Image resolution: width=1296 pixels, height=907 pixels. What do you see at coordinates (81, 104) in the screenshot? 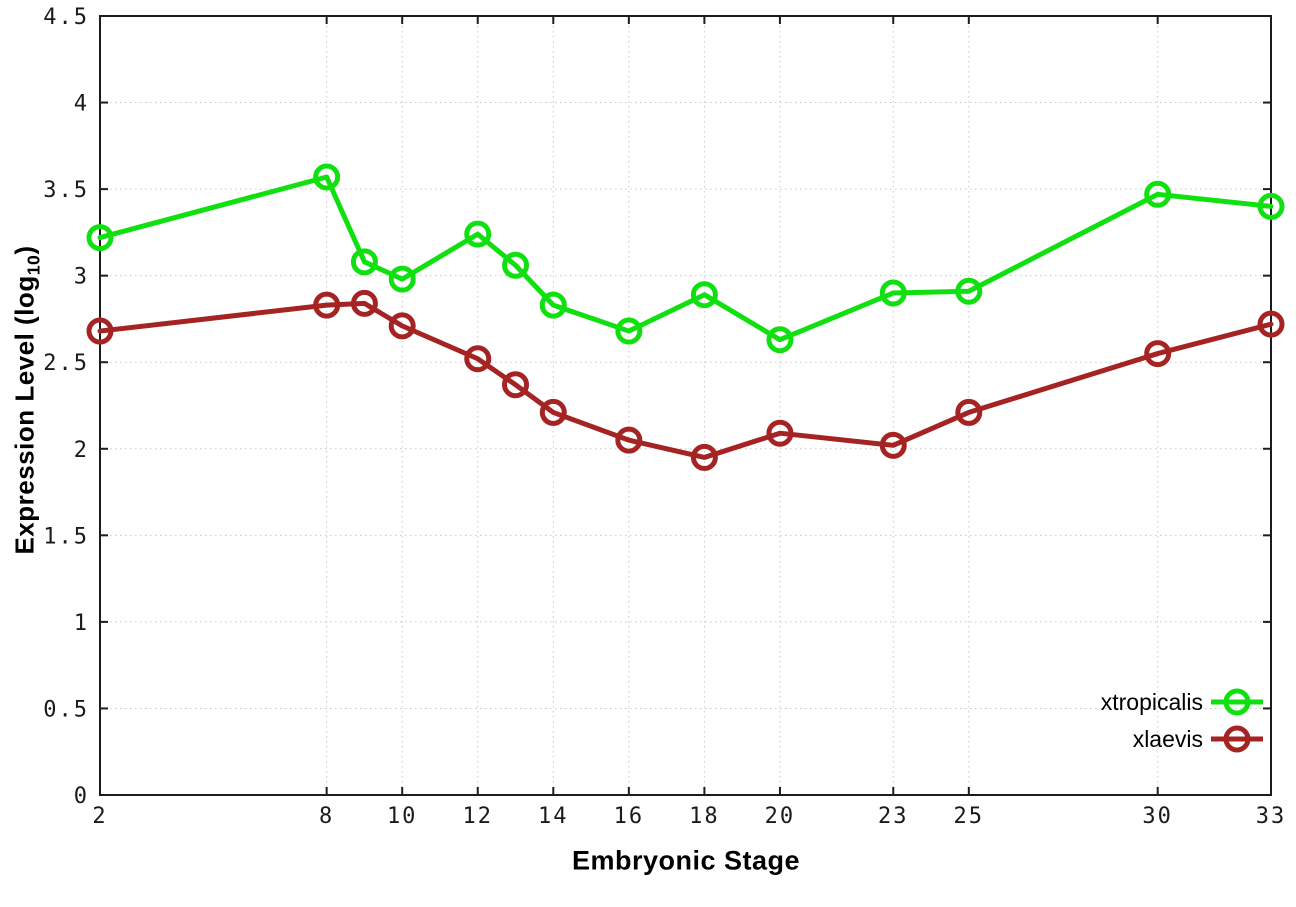
I see `y-tick-label: 4` at bounding box center [81, 104].